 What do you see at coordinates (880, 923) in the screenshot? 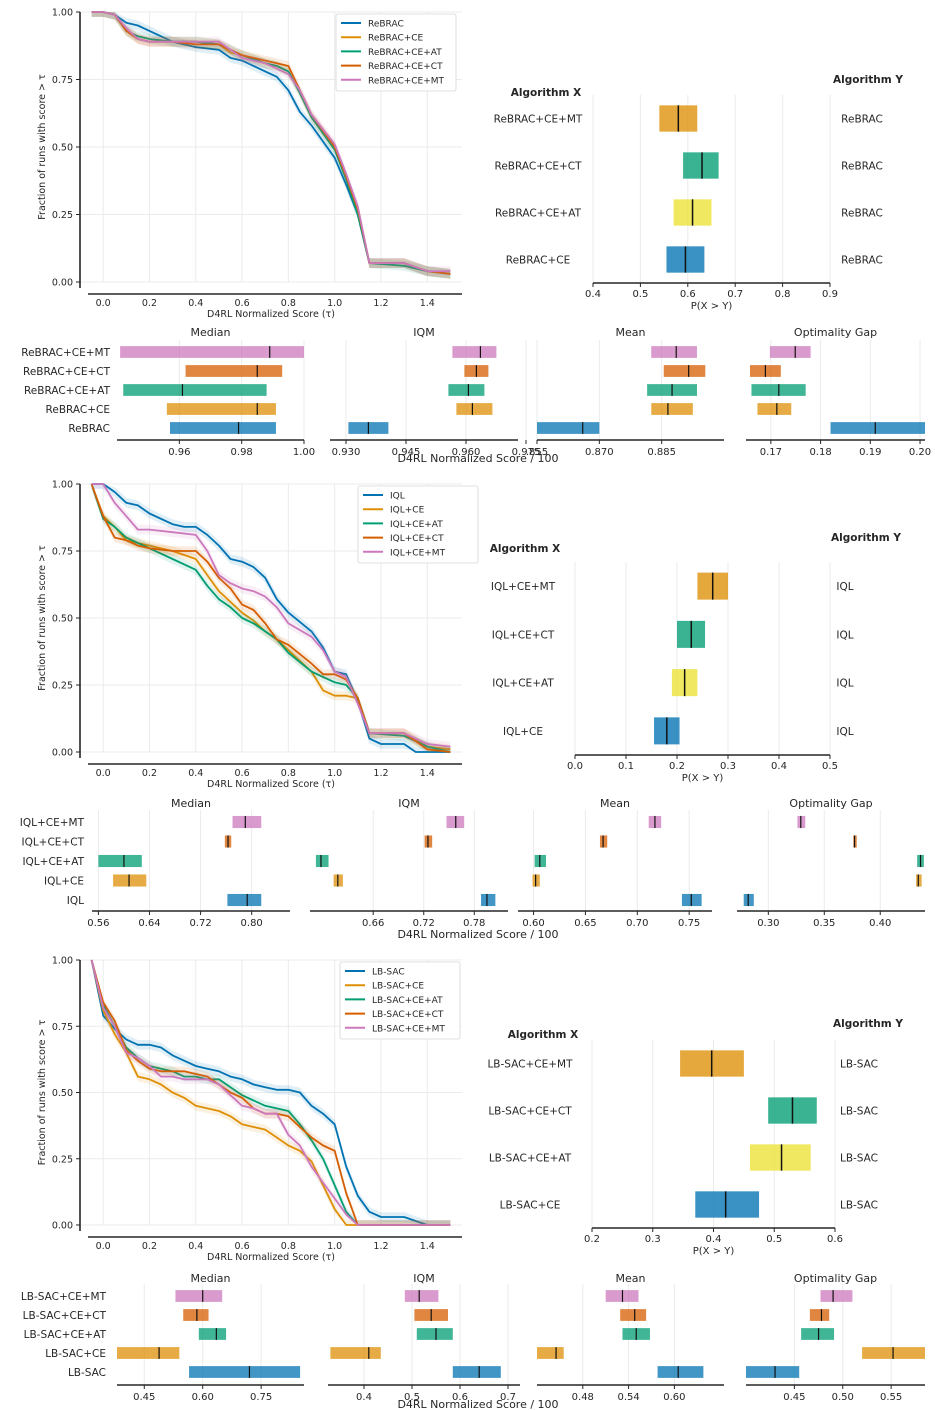
I see `x-tick-label: 0.40` at bounding box center [880, 923].